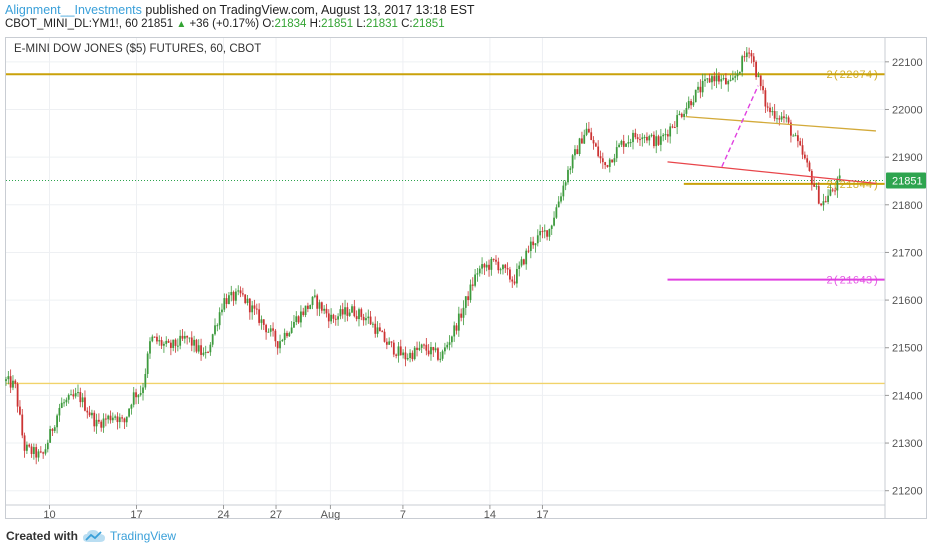 This screenshot has width=932, height=550. What do you see at coordinates (403, 515) in the screenshot?
I see `time-tick-label: 7` at bounding box center [403, 515].